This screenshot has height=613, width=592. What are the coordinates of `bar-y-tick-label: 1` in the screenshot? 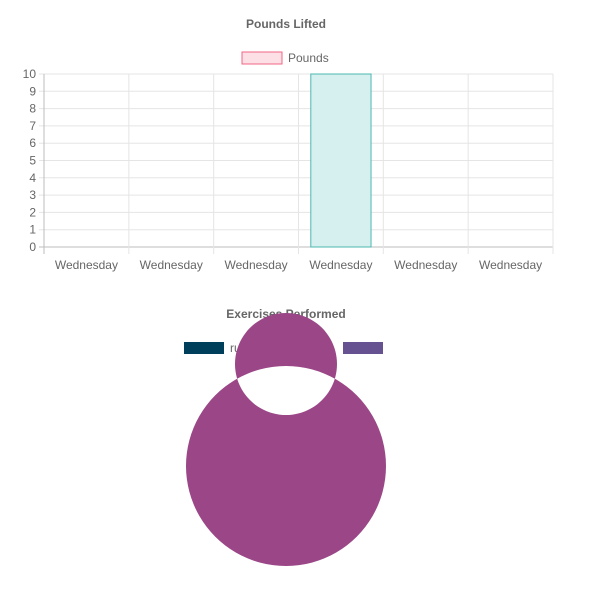 It's located at (32, 230).